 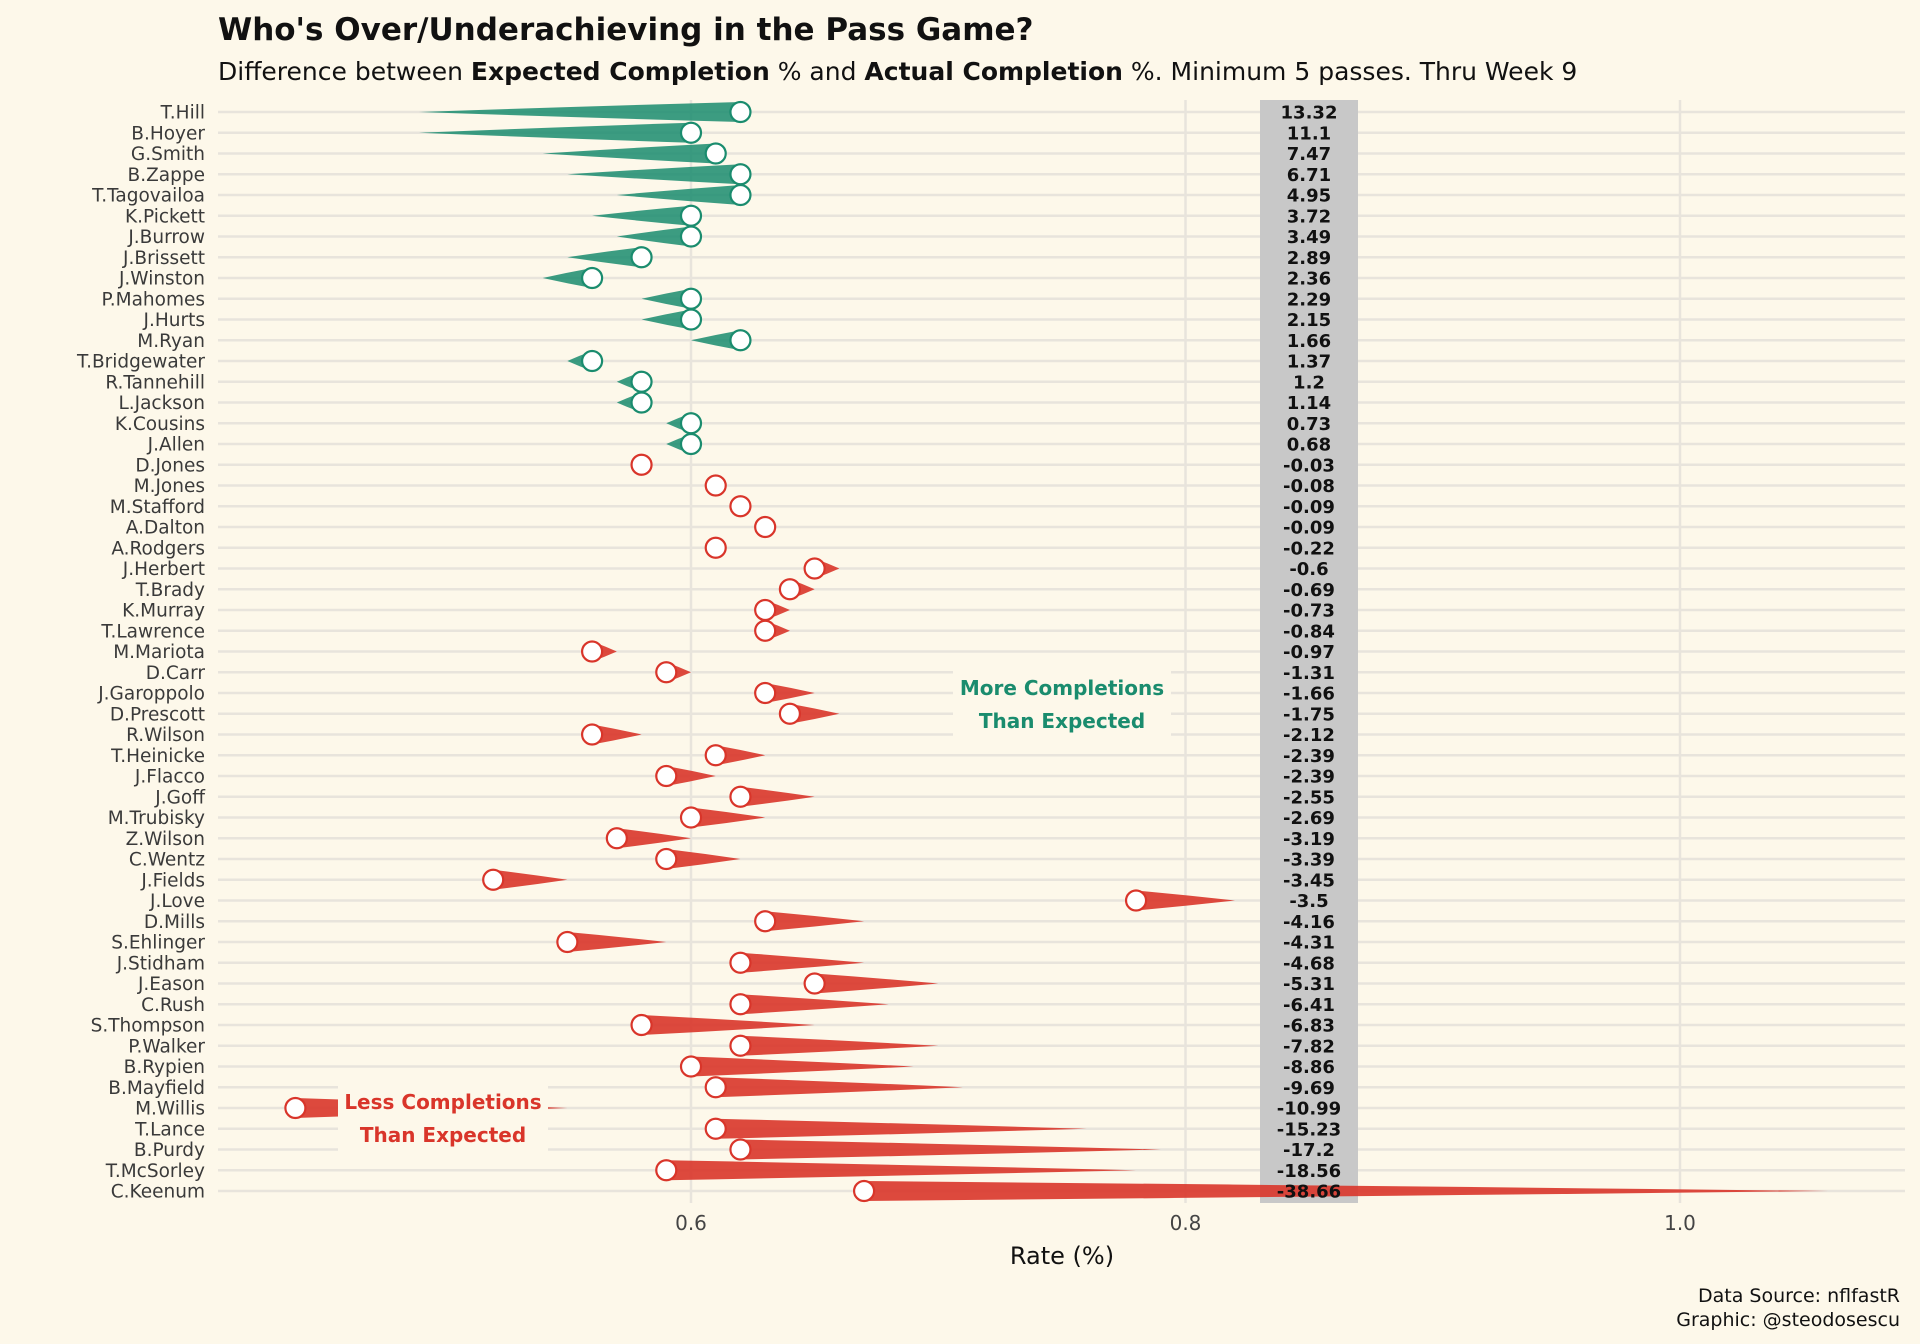 What do you see at coordinates (1309, 673) in the screenshot?
I see `difference-label: -1.31` at bounding box center [1309, 673].